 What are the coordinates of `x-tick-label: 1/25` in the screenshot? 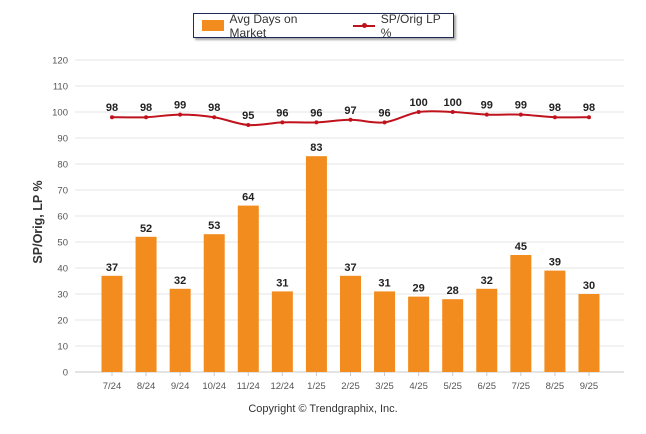 It's located at (316, 386).